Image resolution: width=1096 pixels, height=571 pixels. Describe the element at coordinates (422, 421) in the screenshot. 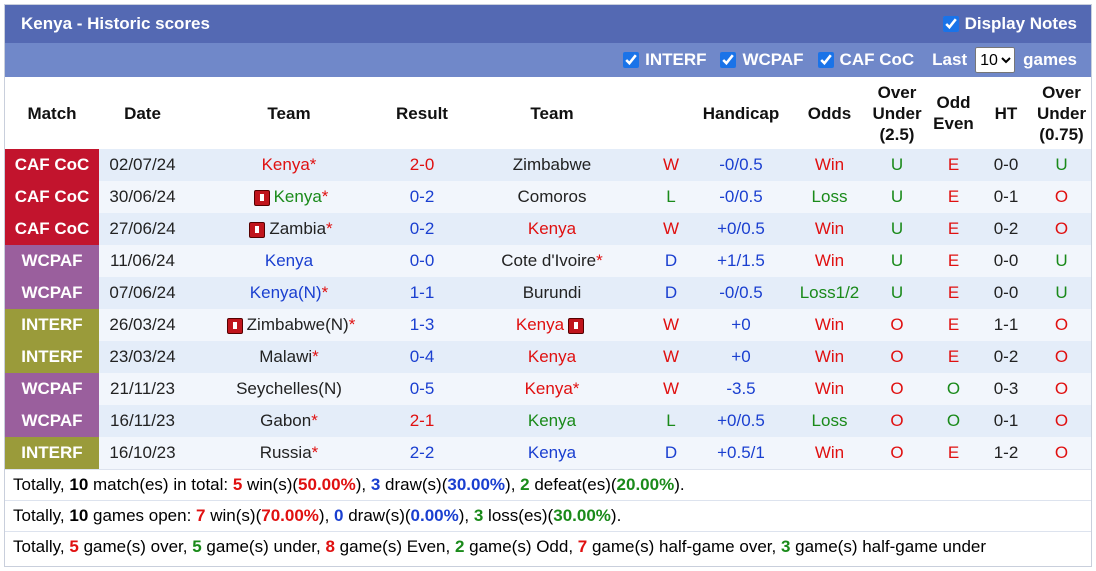

I see `cell: 2-1` at that location.